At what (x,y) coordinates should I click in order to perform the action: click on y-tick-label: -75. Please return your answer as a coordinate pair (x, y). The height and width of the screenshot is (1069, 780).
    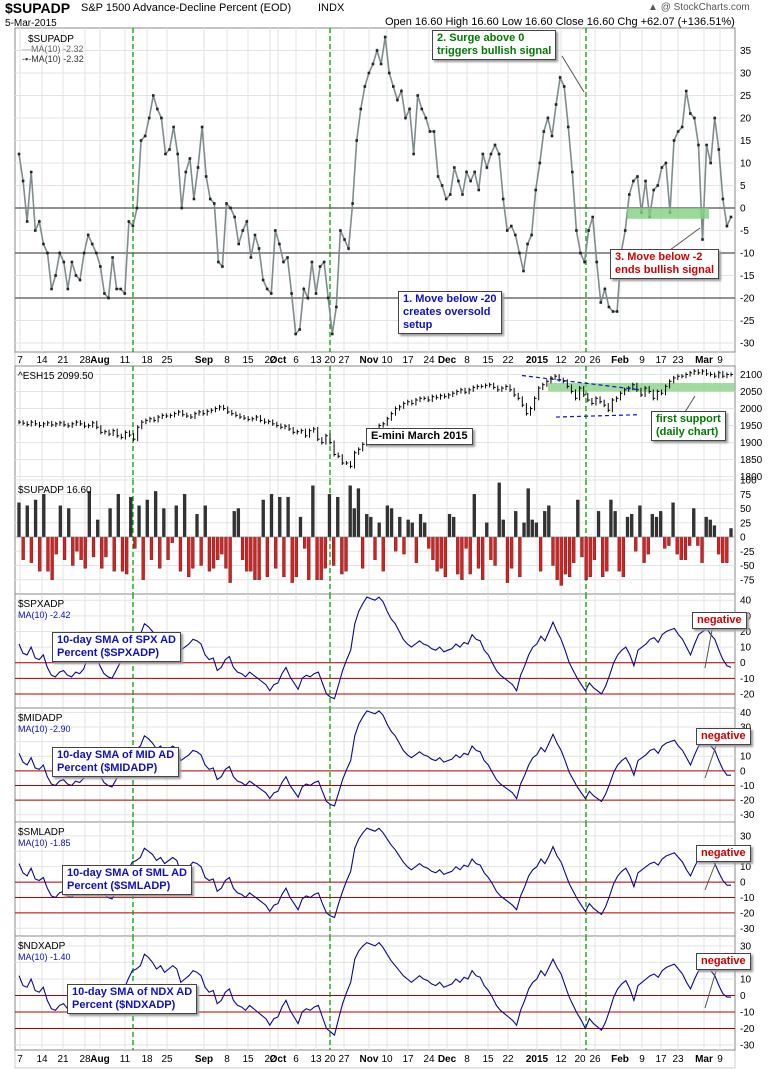
    Looking at the image, I should click on (747, 580).